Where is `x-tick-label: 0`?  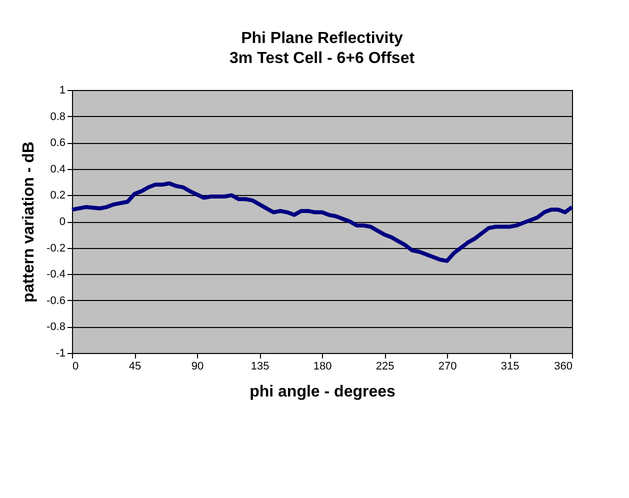 x-tick-label: 0 is located at coordinates (75, 366).